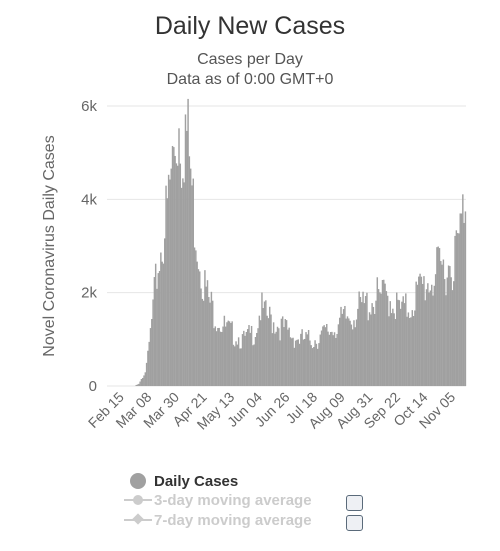 This screenshot has width=500, height=551. Describe the element at coordinates (250, 79) in the screenshot. I see `chart-subtitle-line-2: Data as of 0:00 GMT+0` at that location.